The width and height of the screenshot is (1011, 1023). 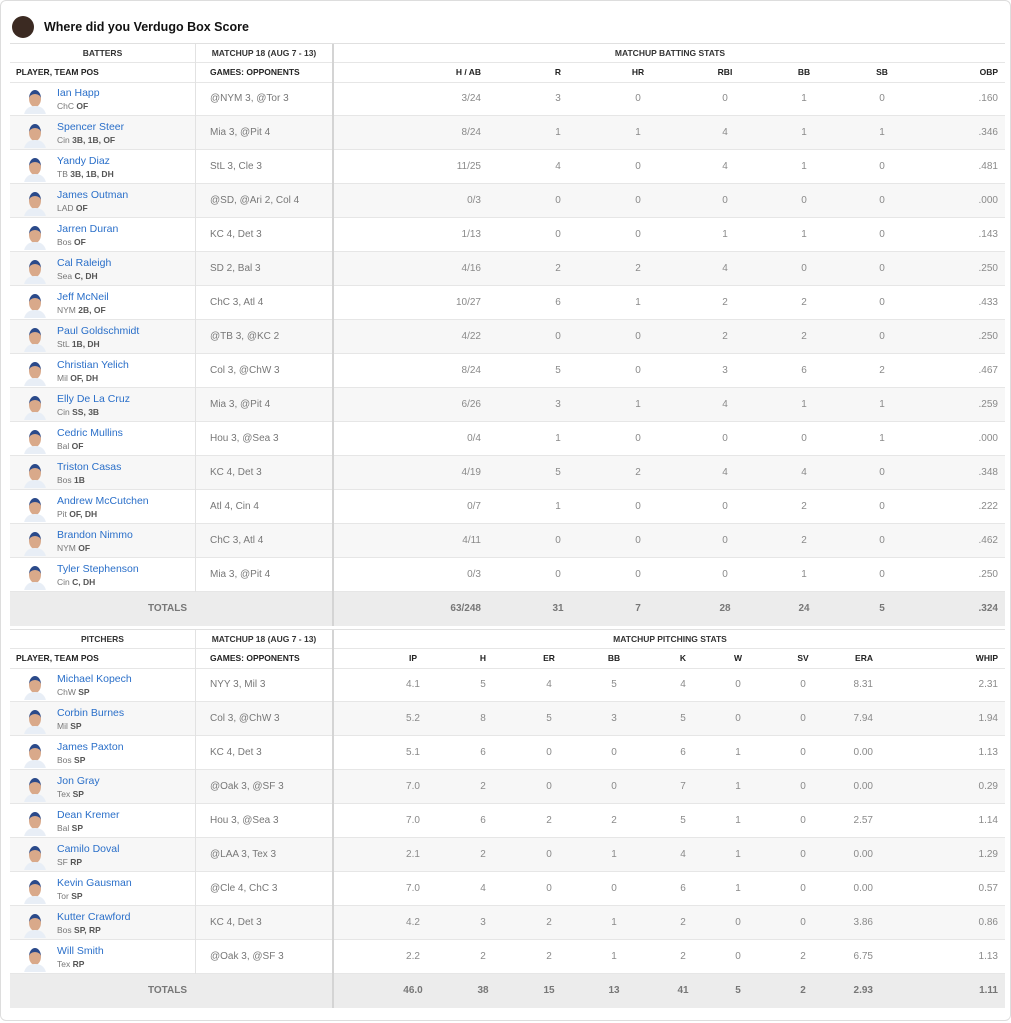 I want to click on position: 3B, 1B, DH, so click(x=92, y=174).